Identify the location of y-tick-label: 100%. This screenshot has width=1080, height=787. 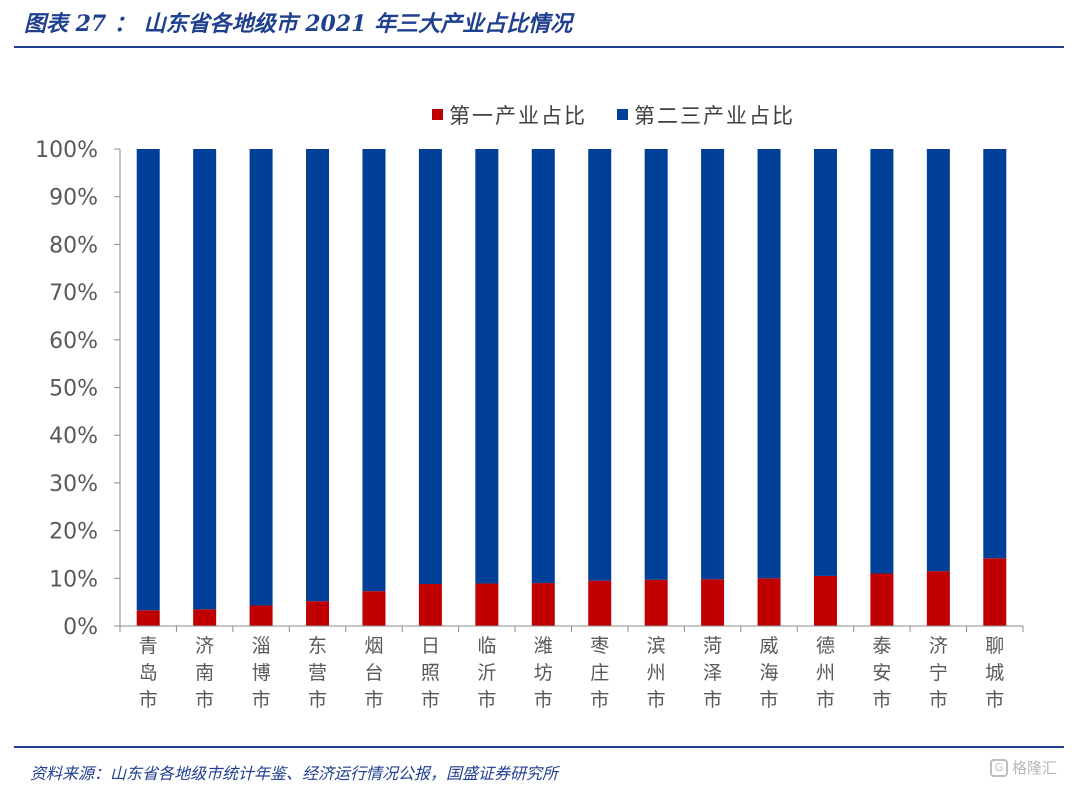
(66, 150).